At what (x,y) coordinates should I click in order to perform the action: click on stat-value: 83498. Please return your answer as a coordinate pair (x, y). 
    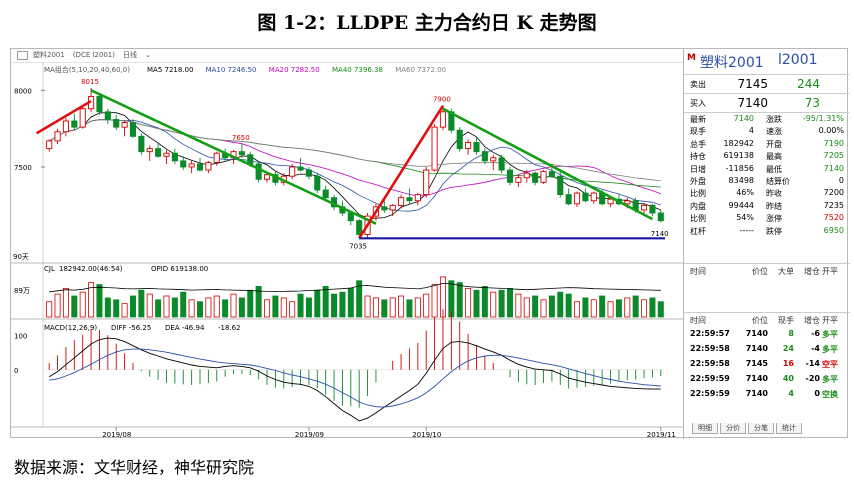
    Looking at the image, I should click on (741, 180).